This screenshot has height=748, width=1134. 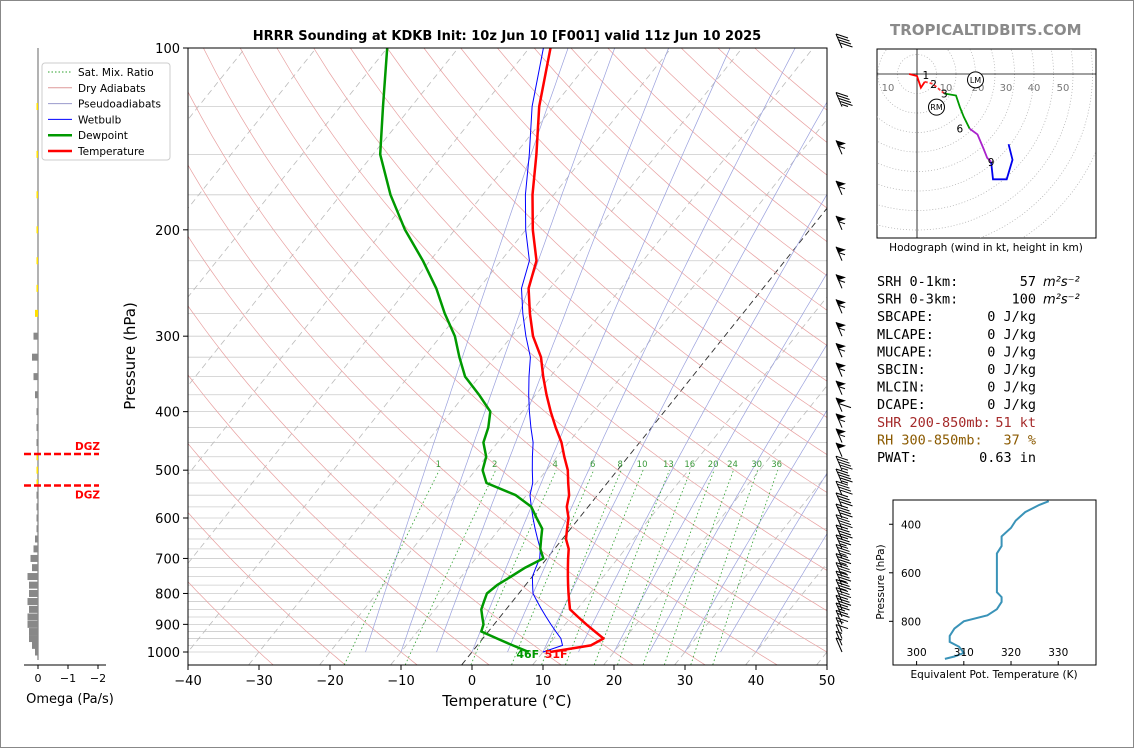 What do you see at coordinates (1034, 88) in the screenshot?
I see `hodograph-ring-label: 40` at bounding box center [1034, 88].